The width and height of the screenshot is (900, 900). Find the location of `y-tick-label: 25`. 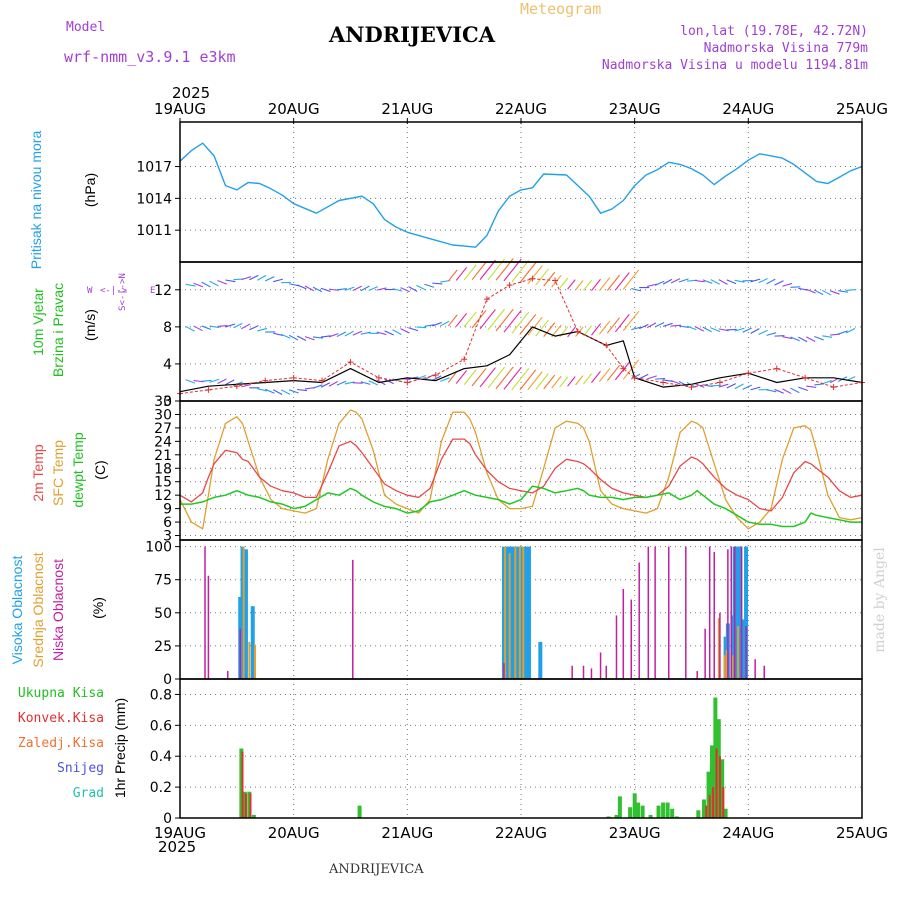

y-tick-label: 25 is located at coordinates (163, 647).